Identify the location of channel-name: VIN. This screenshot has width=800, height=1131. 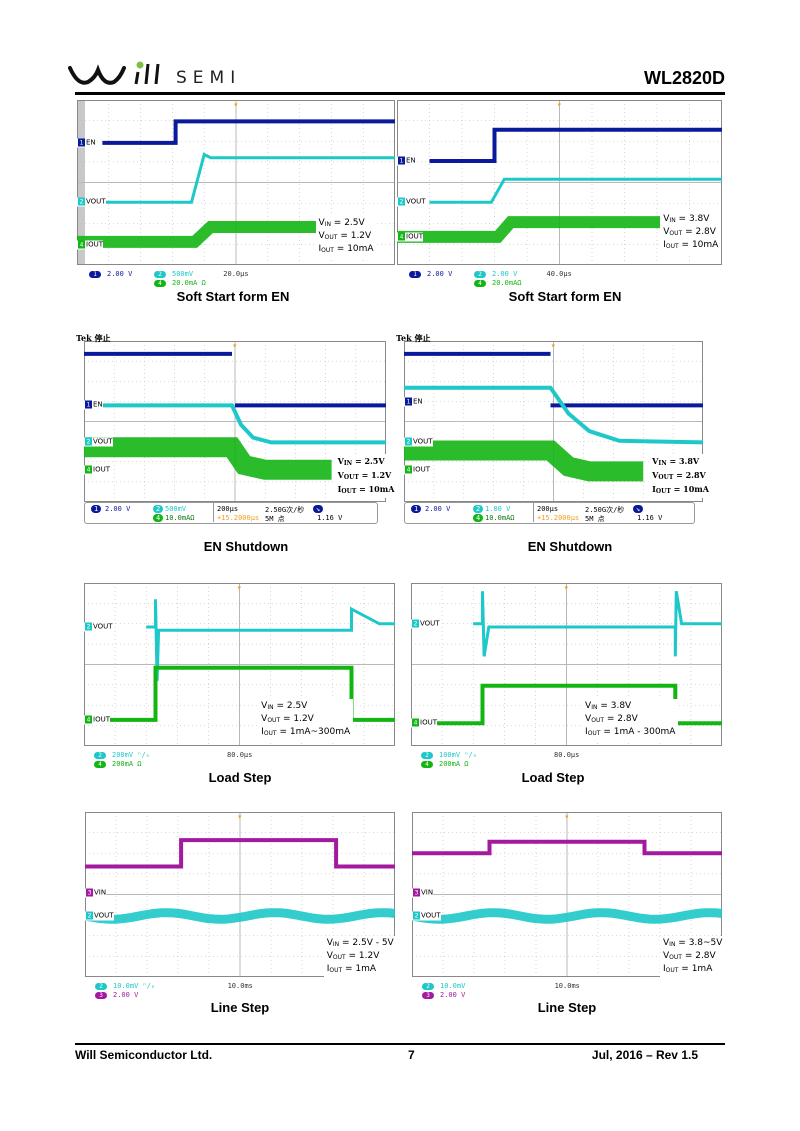
(427, 892).